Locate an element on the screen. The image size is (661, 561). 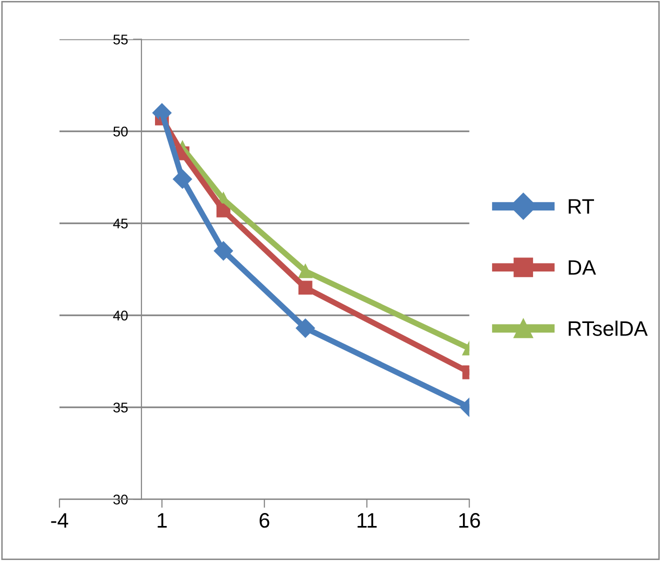
x-tick-label: 1 is located at coordinates (162, 520).